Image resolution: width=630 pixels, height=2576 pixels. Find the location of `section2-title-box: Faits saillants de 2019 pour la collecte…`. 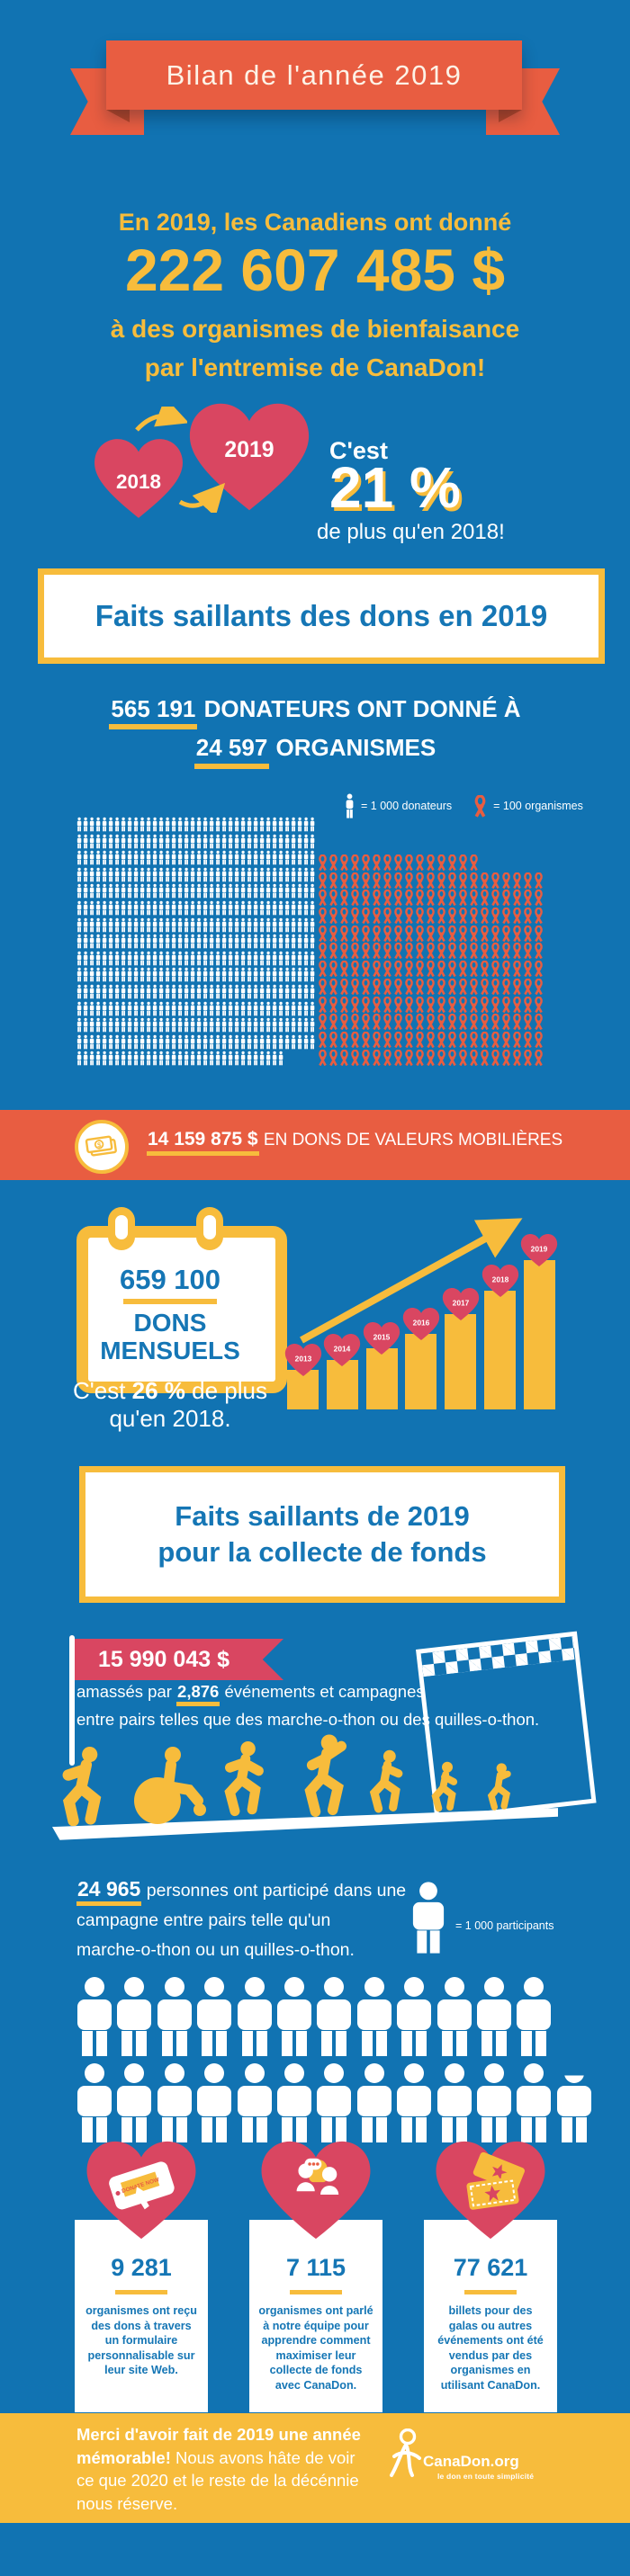

section2-title-box: Faits saillants de 2019 pour la collecte… is located at coordinates (322, 1534).